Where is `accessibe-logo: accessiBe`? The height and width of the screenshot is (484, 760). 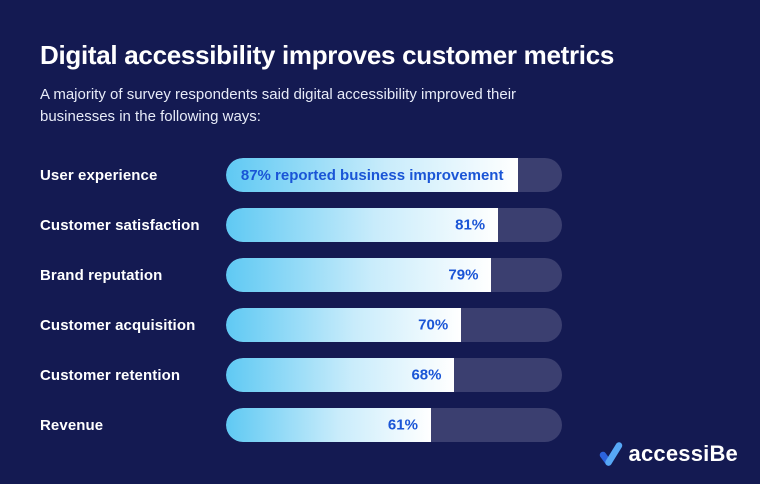 accessibe-logo: accessiBe is located at coordinates (668, 454).